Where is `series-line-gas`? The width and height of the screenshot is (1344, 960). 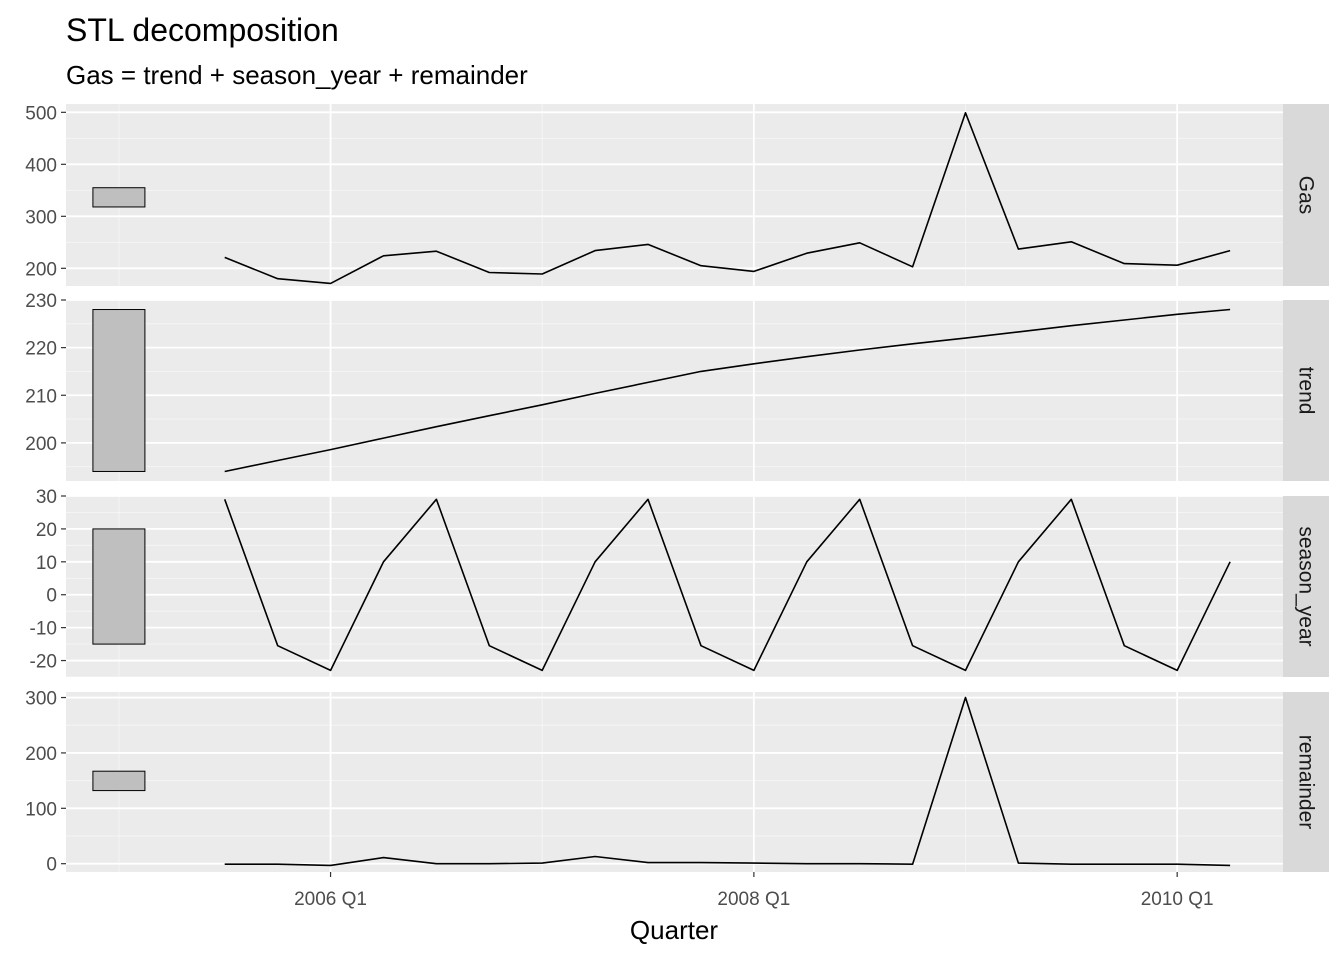 series-line-gas is located at coordinates (727, 198).